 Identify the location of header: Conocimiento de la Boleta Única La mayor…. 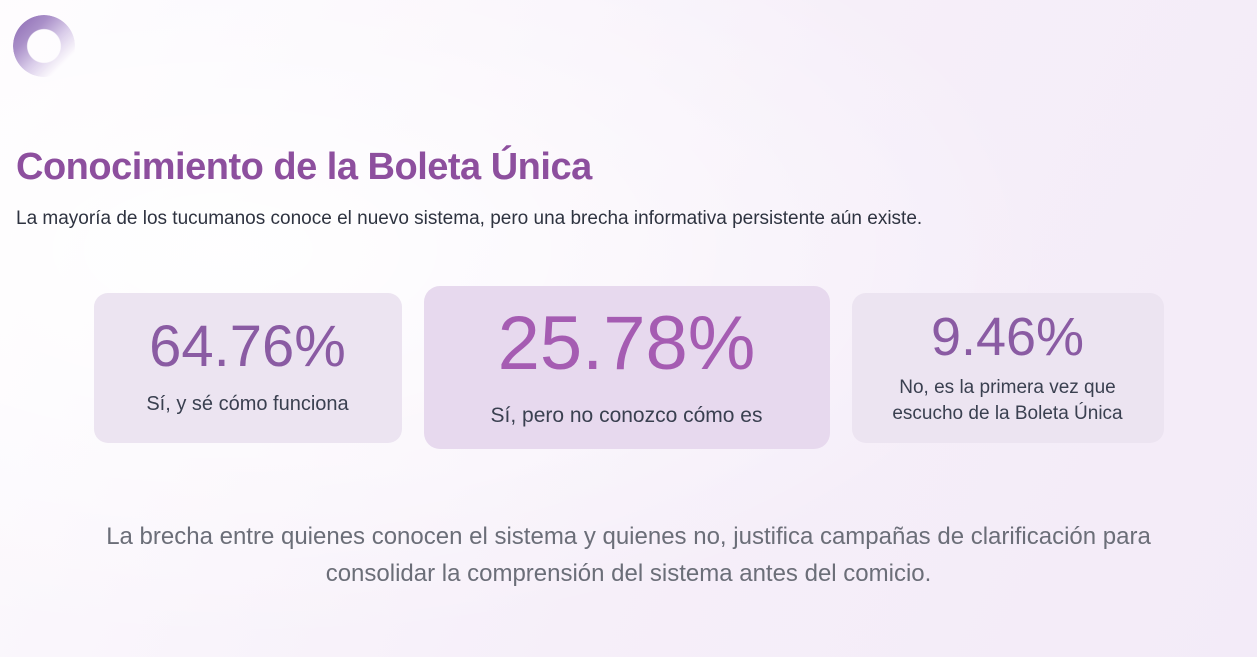
(616, 188).